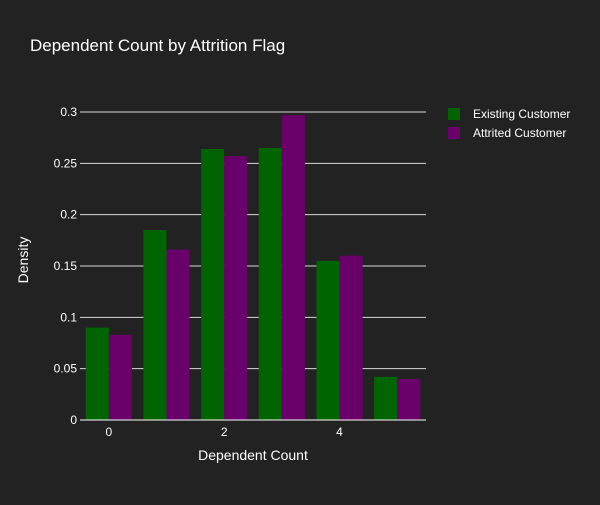 This screenshot has width=600, height=505. Describe the element at coordinates (339, 432) in the screenshot. I see `x-tick-label: 4` at that location.